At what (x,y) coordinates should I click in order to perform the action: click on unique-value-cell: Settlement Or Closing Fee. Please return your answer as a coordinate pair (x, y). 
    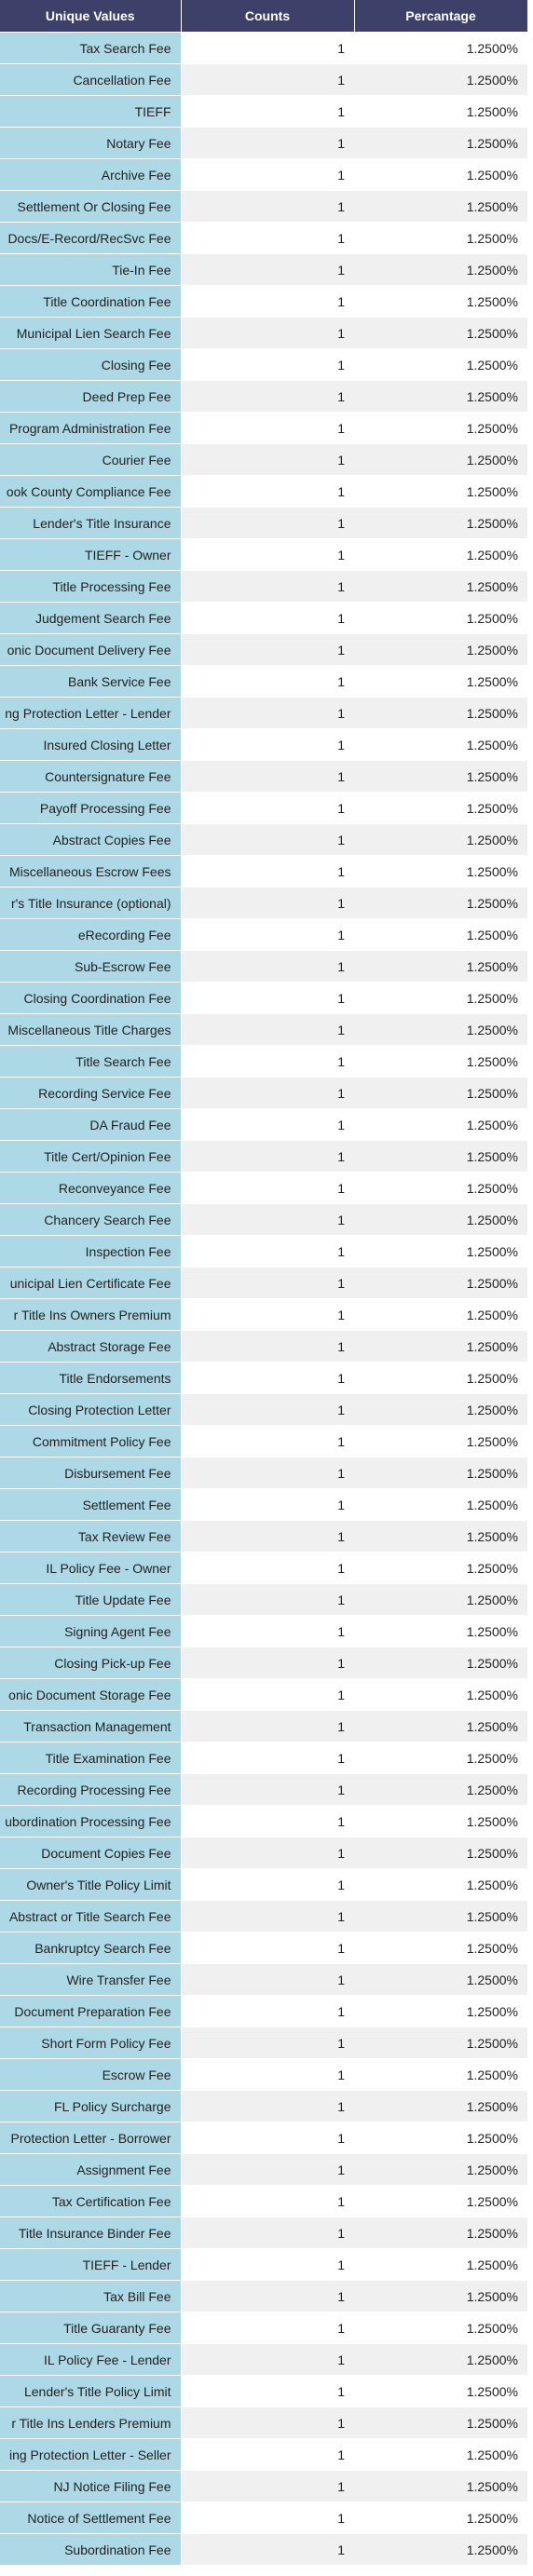
    Looking at the image, I should click on (91, 206).